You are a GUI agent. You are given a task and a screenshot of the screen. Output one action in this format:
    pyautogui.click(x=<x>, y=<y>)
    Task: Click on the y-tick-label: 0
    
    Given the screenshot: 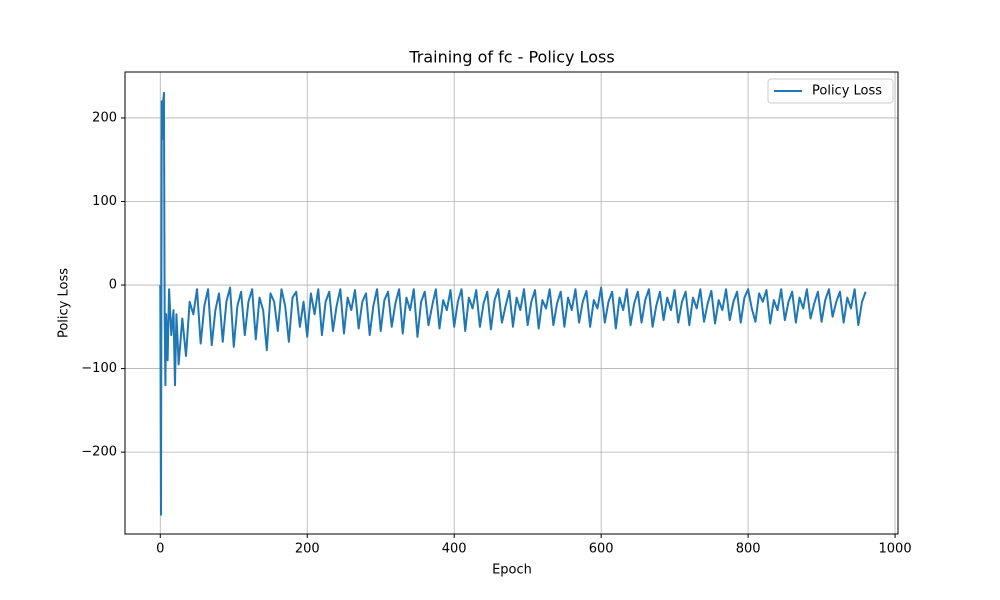 What is the action you would take?
    pyautogui.click(x=113, y=285)
    